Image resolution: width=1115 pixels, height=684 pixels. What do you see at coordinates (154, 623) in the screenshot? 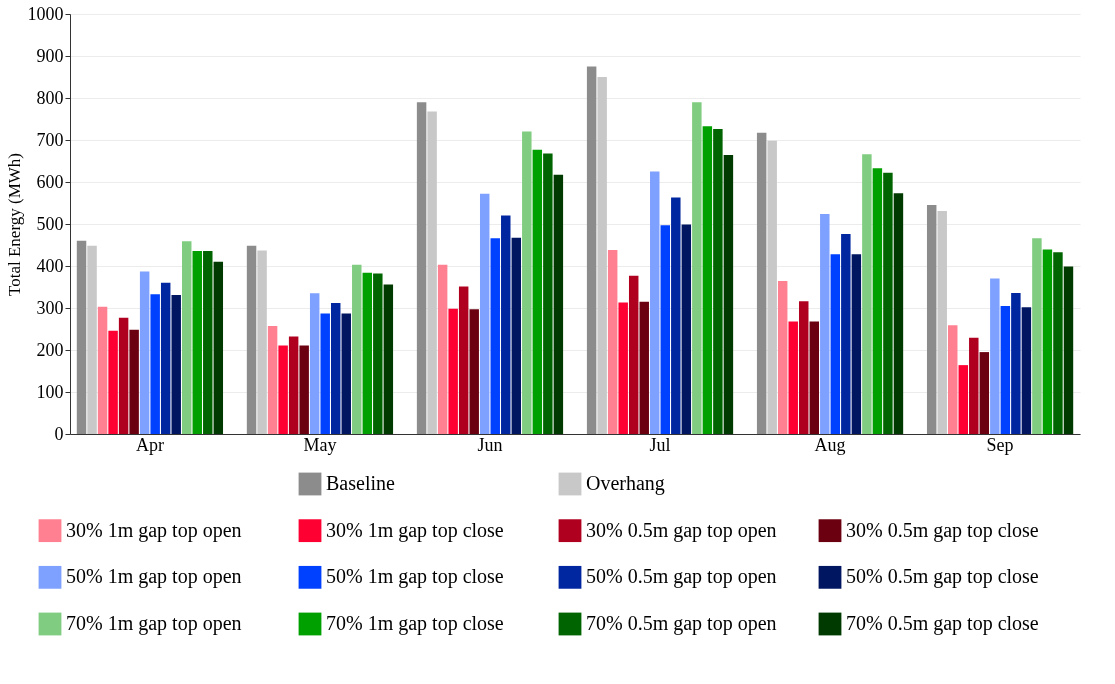
I see `legend-label: 70% 1m gap top open` at bounding box center [154, 623].